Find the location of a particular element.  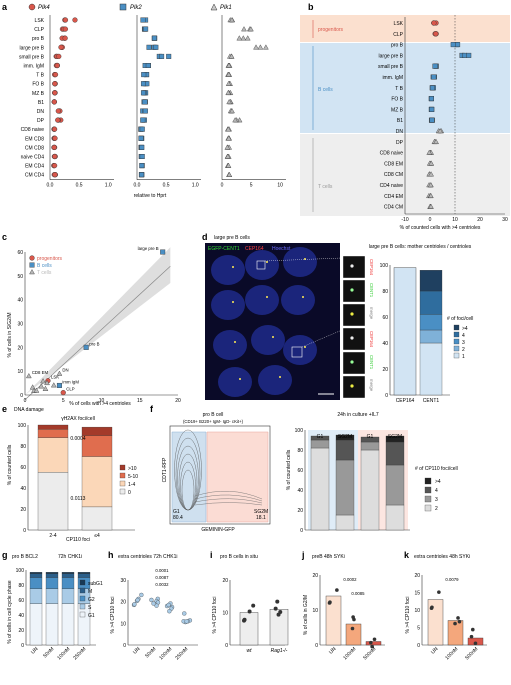

row-label-5: imm. IgM is located at coordinates (33, 67).